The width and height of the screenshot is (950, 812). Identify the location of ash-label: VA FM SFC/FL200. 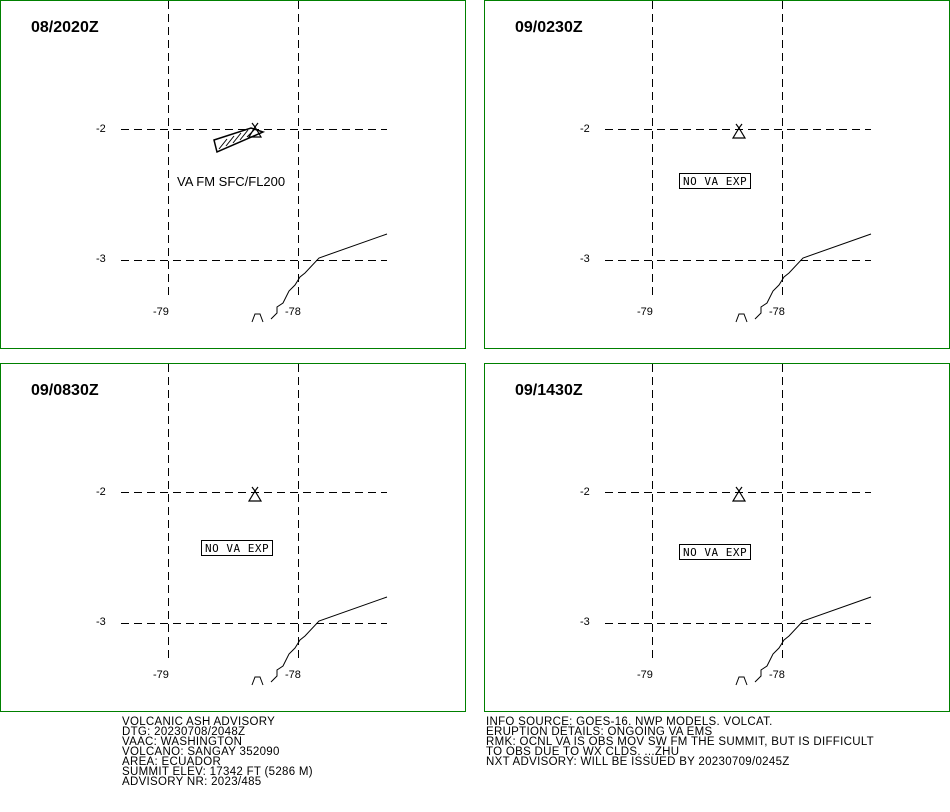
(231, 181).